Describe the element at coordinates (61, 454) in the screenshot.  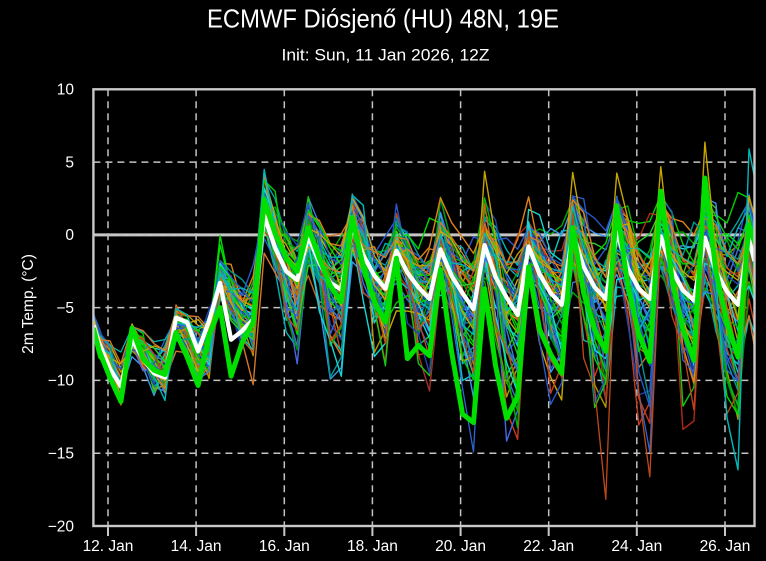
I see `svg-text: −15` at that location.